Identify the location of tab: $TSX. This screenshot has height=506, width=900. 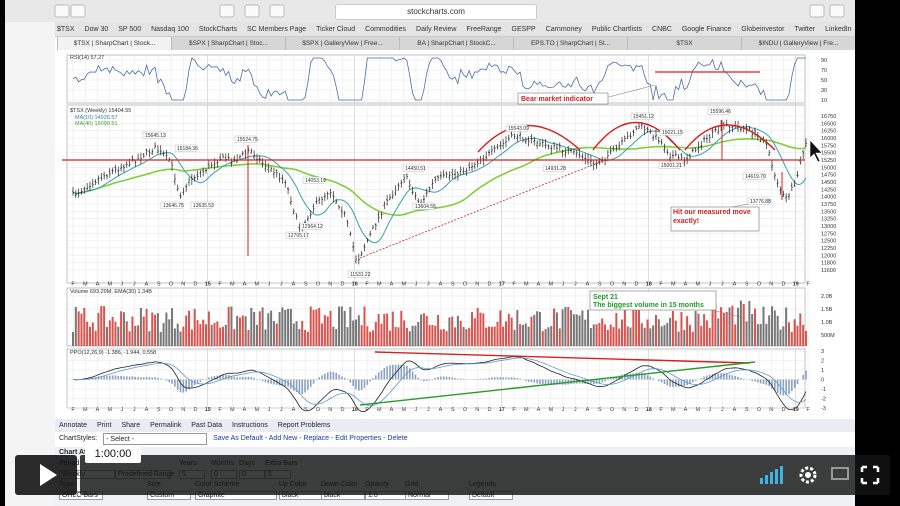
(684, 43).